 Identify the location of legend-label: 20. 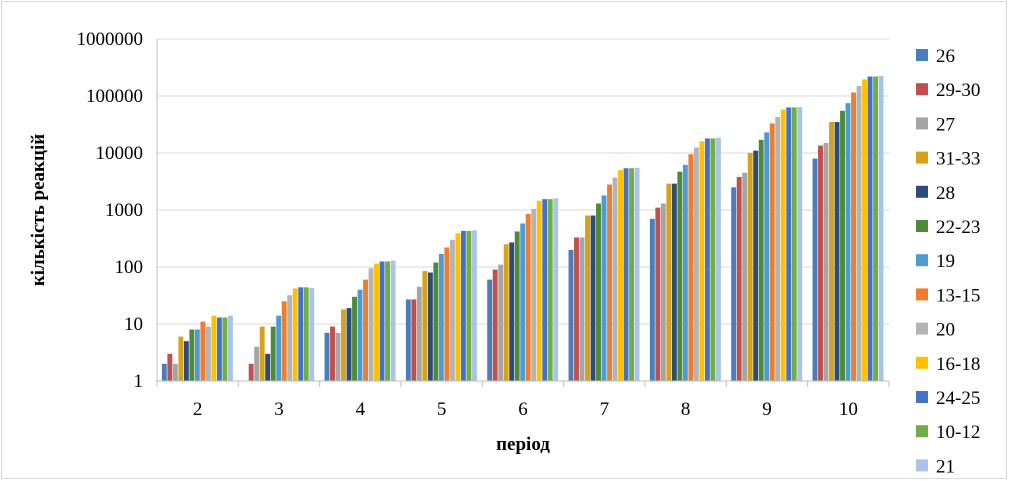
(945, 330).